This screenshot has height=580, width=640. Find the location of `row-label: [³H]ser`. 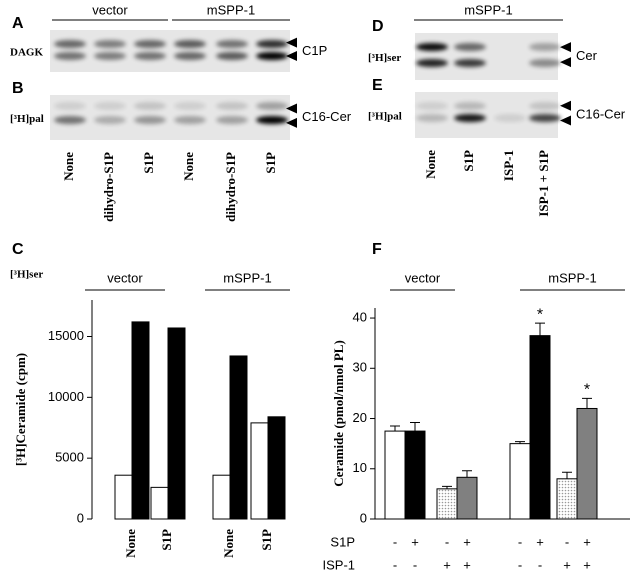

row-label: [³H]ser is located at coordinates (384, 58).